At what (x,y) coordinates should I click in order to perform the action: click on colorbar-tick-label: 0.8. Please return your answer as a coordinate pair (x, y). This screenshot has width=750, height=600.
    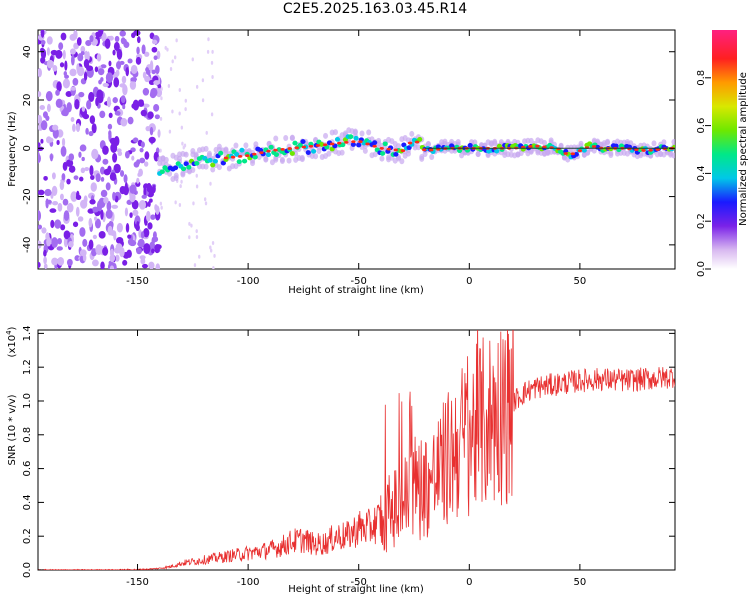
    Looking at the image, I should click on (701, 78).